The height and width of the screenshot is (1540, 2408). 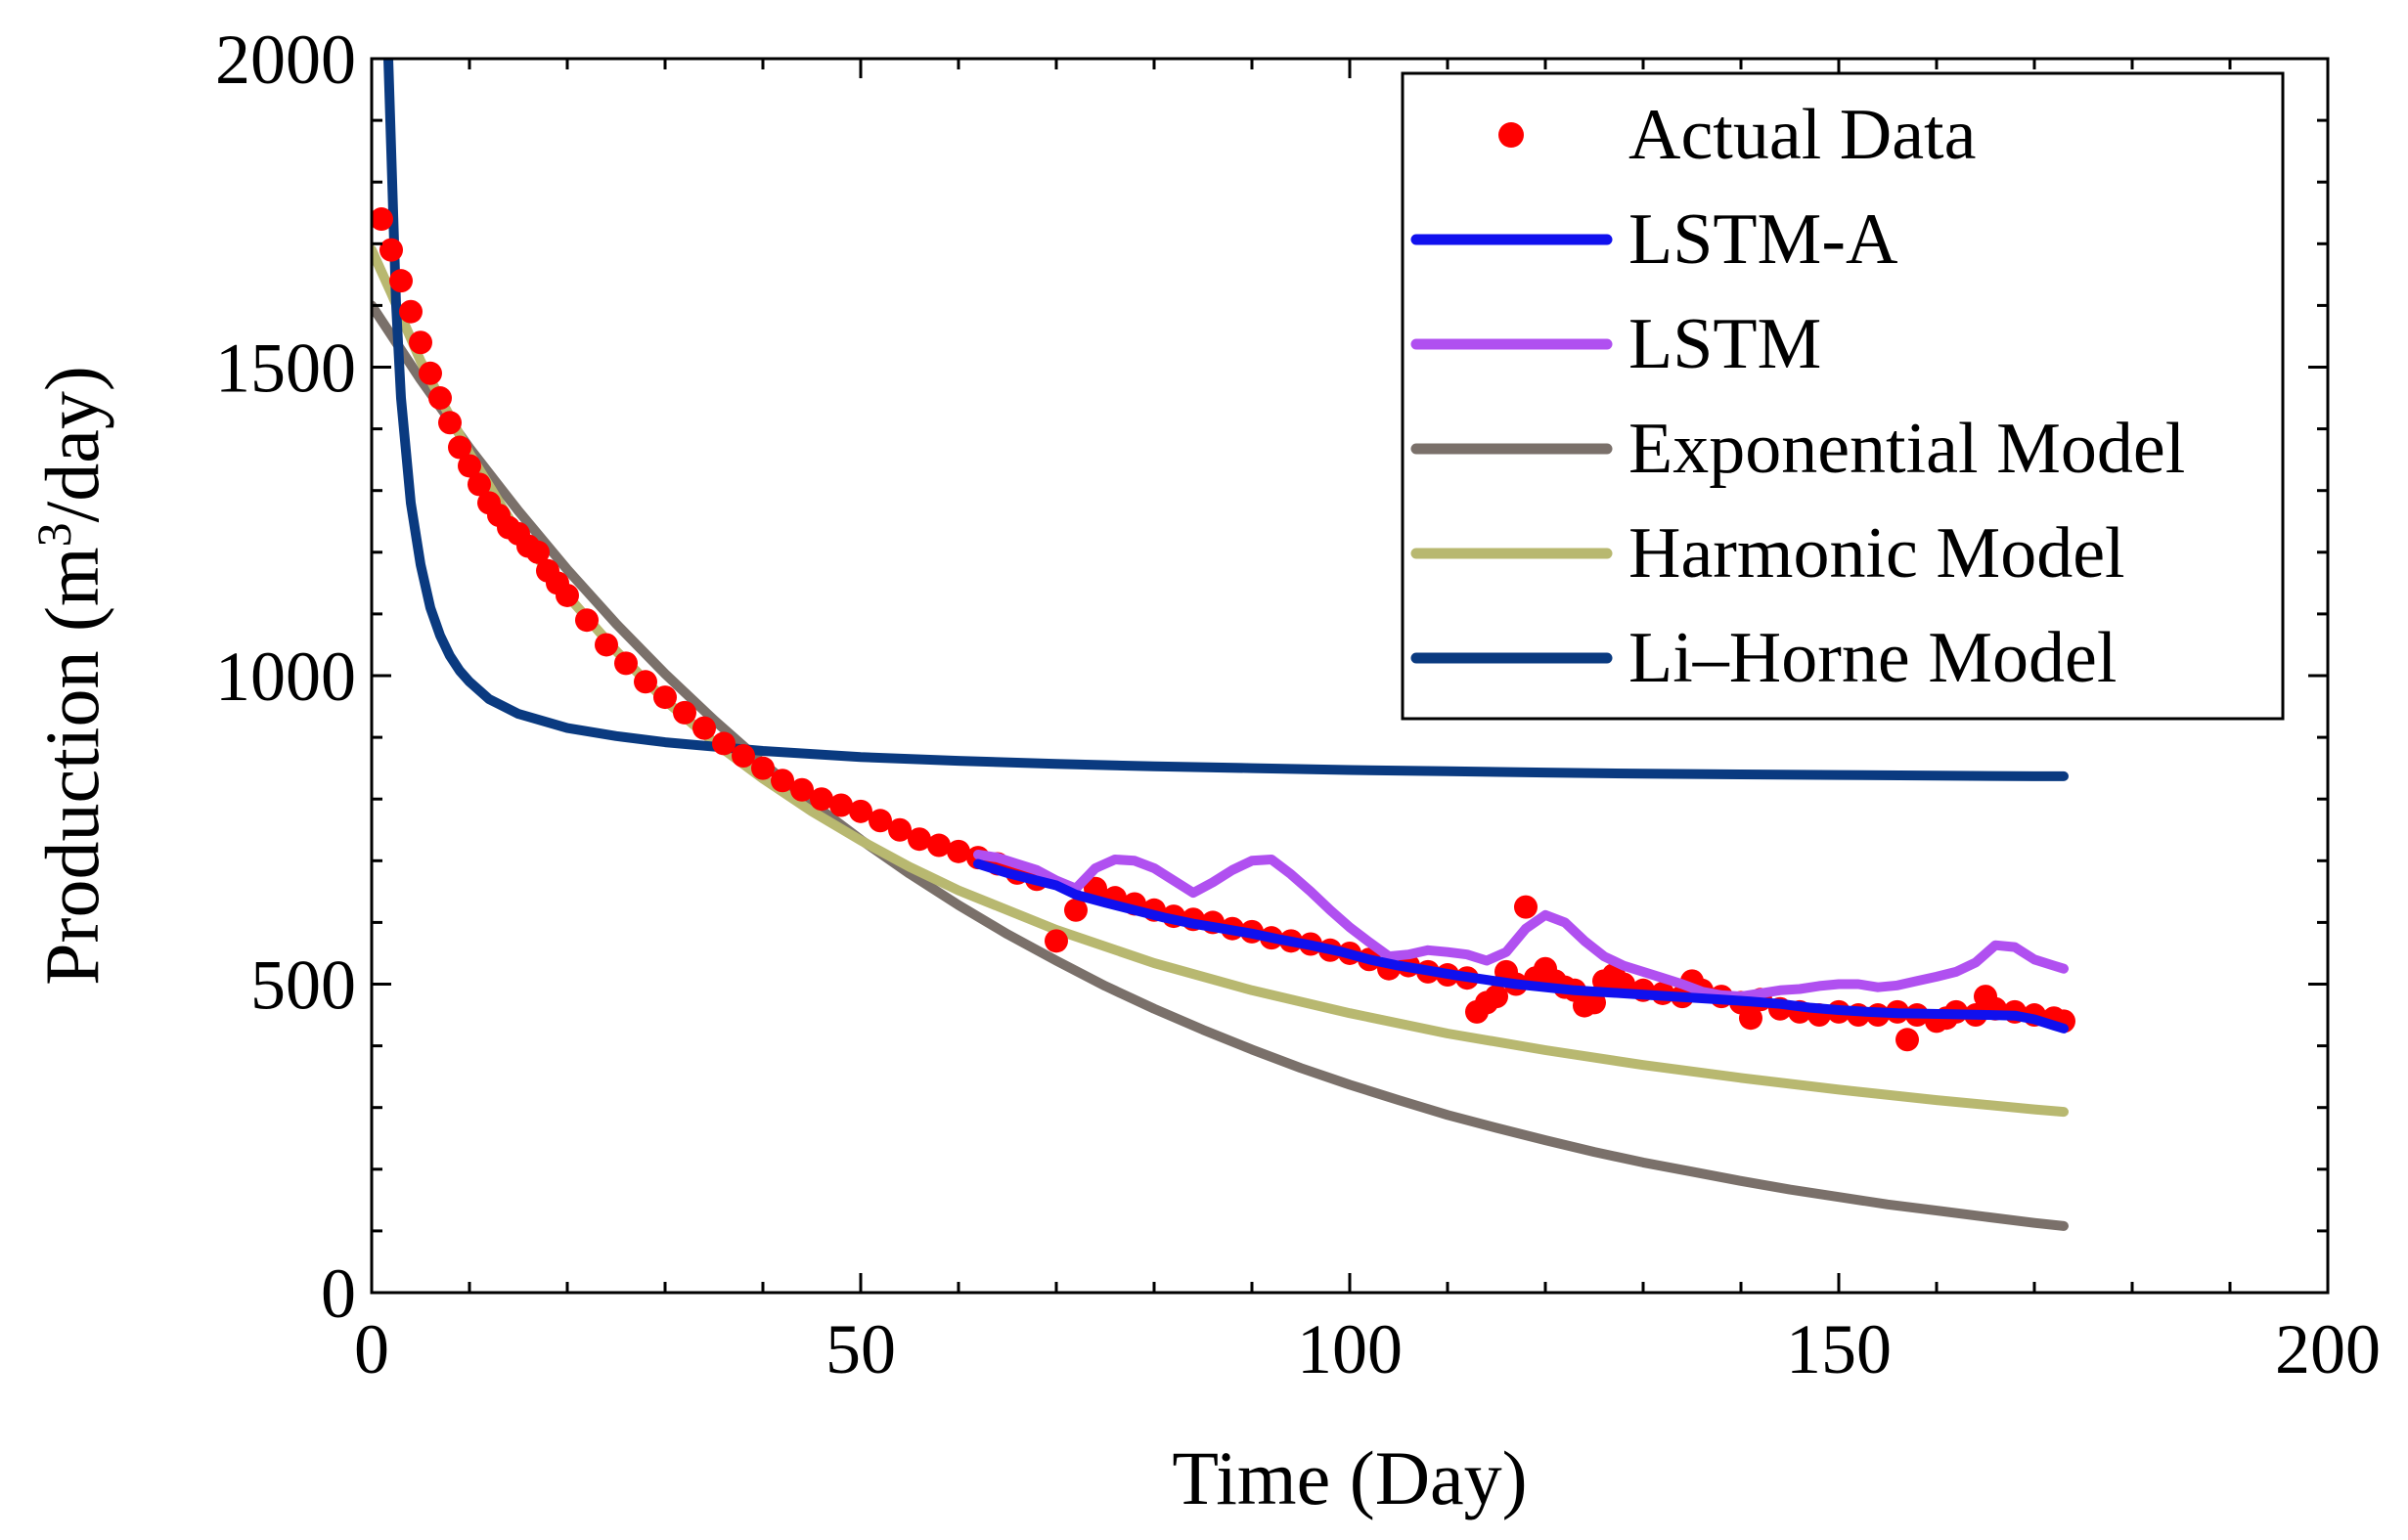 I want to click on y-axis-title-prefix: Production (m, so click(x=71, y=766).